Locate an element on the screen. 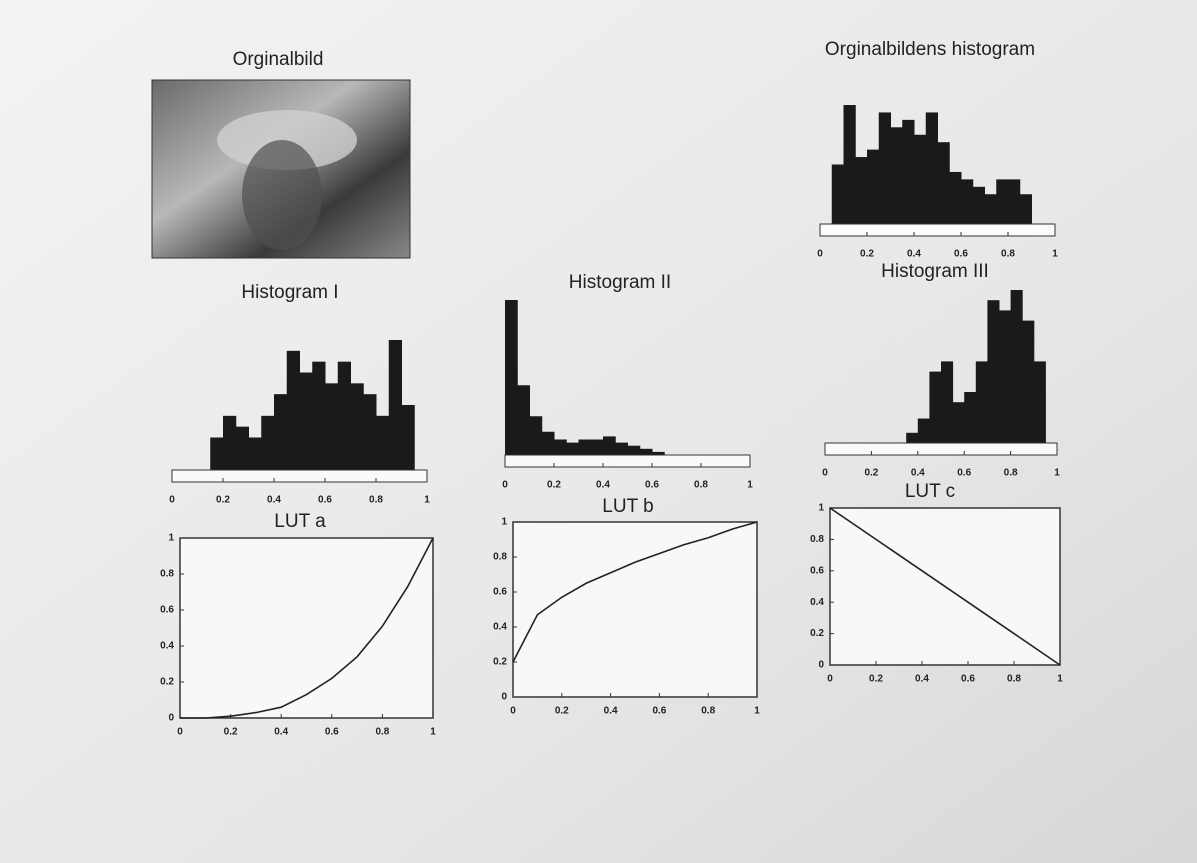 This screenshot has width=1197, height=863. chart-title: Orginalbild is located at coordinates (278, 59).